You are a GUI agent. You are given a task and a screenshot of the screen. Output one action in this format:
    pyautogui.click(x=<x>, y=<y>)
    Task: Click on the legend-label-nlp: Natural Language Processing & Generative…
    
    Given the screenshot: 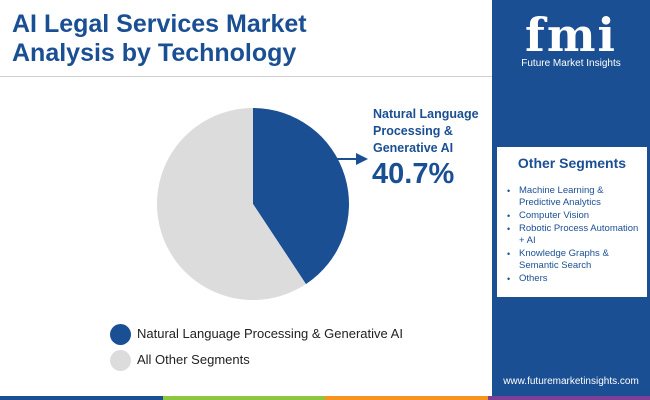 What is the action you would take?
    pyautogui.click(x=270, y=333)
    